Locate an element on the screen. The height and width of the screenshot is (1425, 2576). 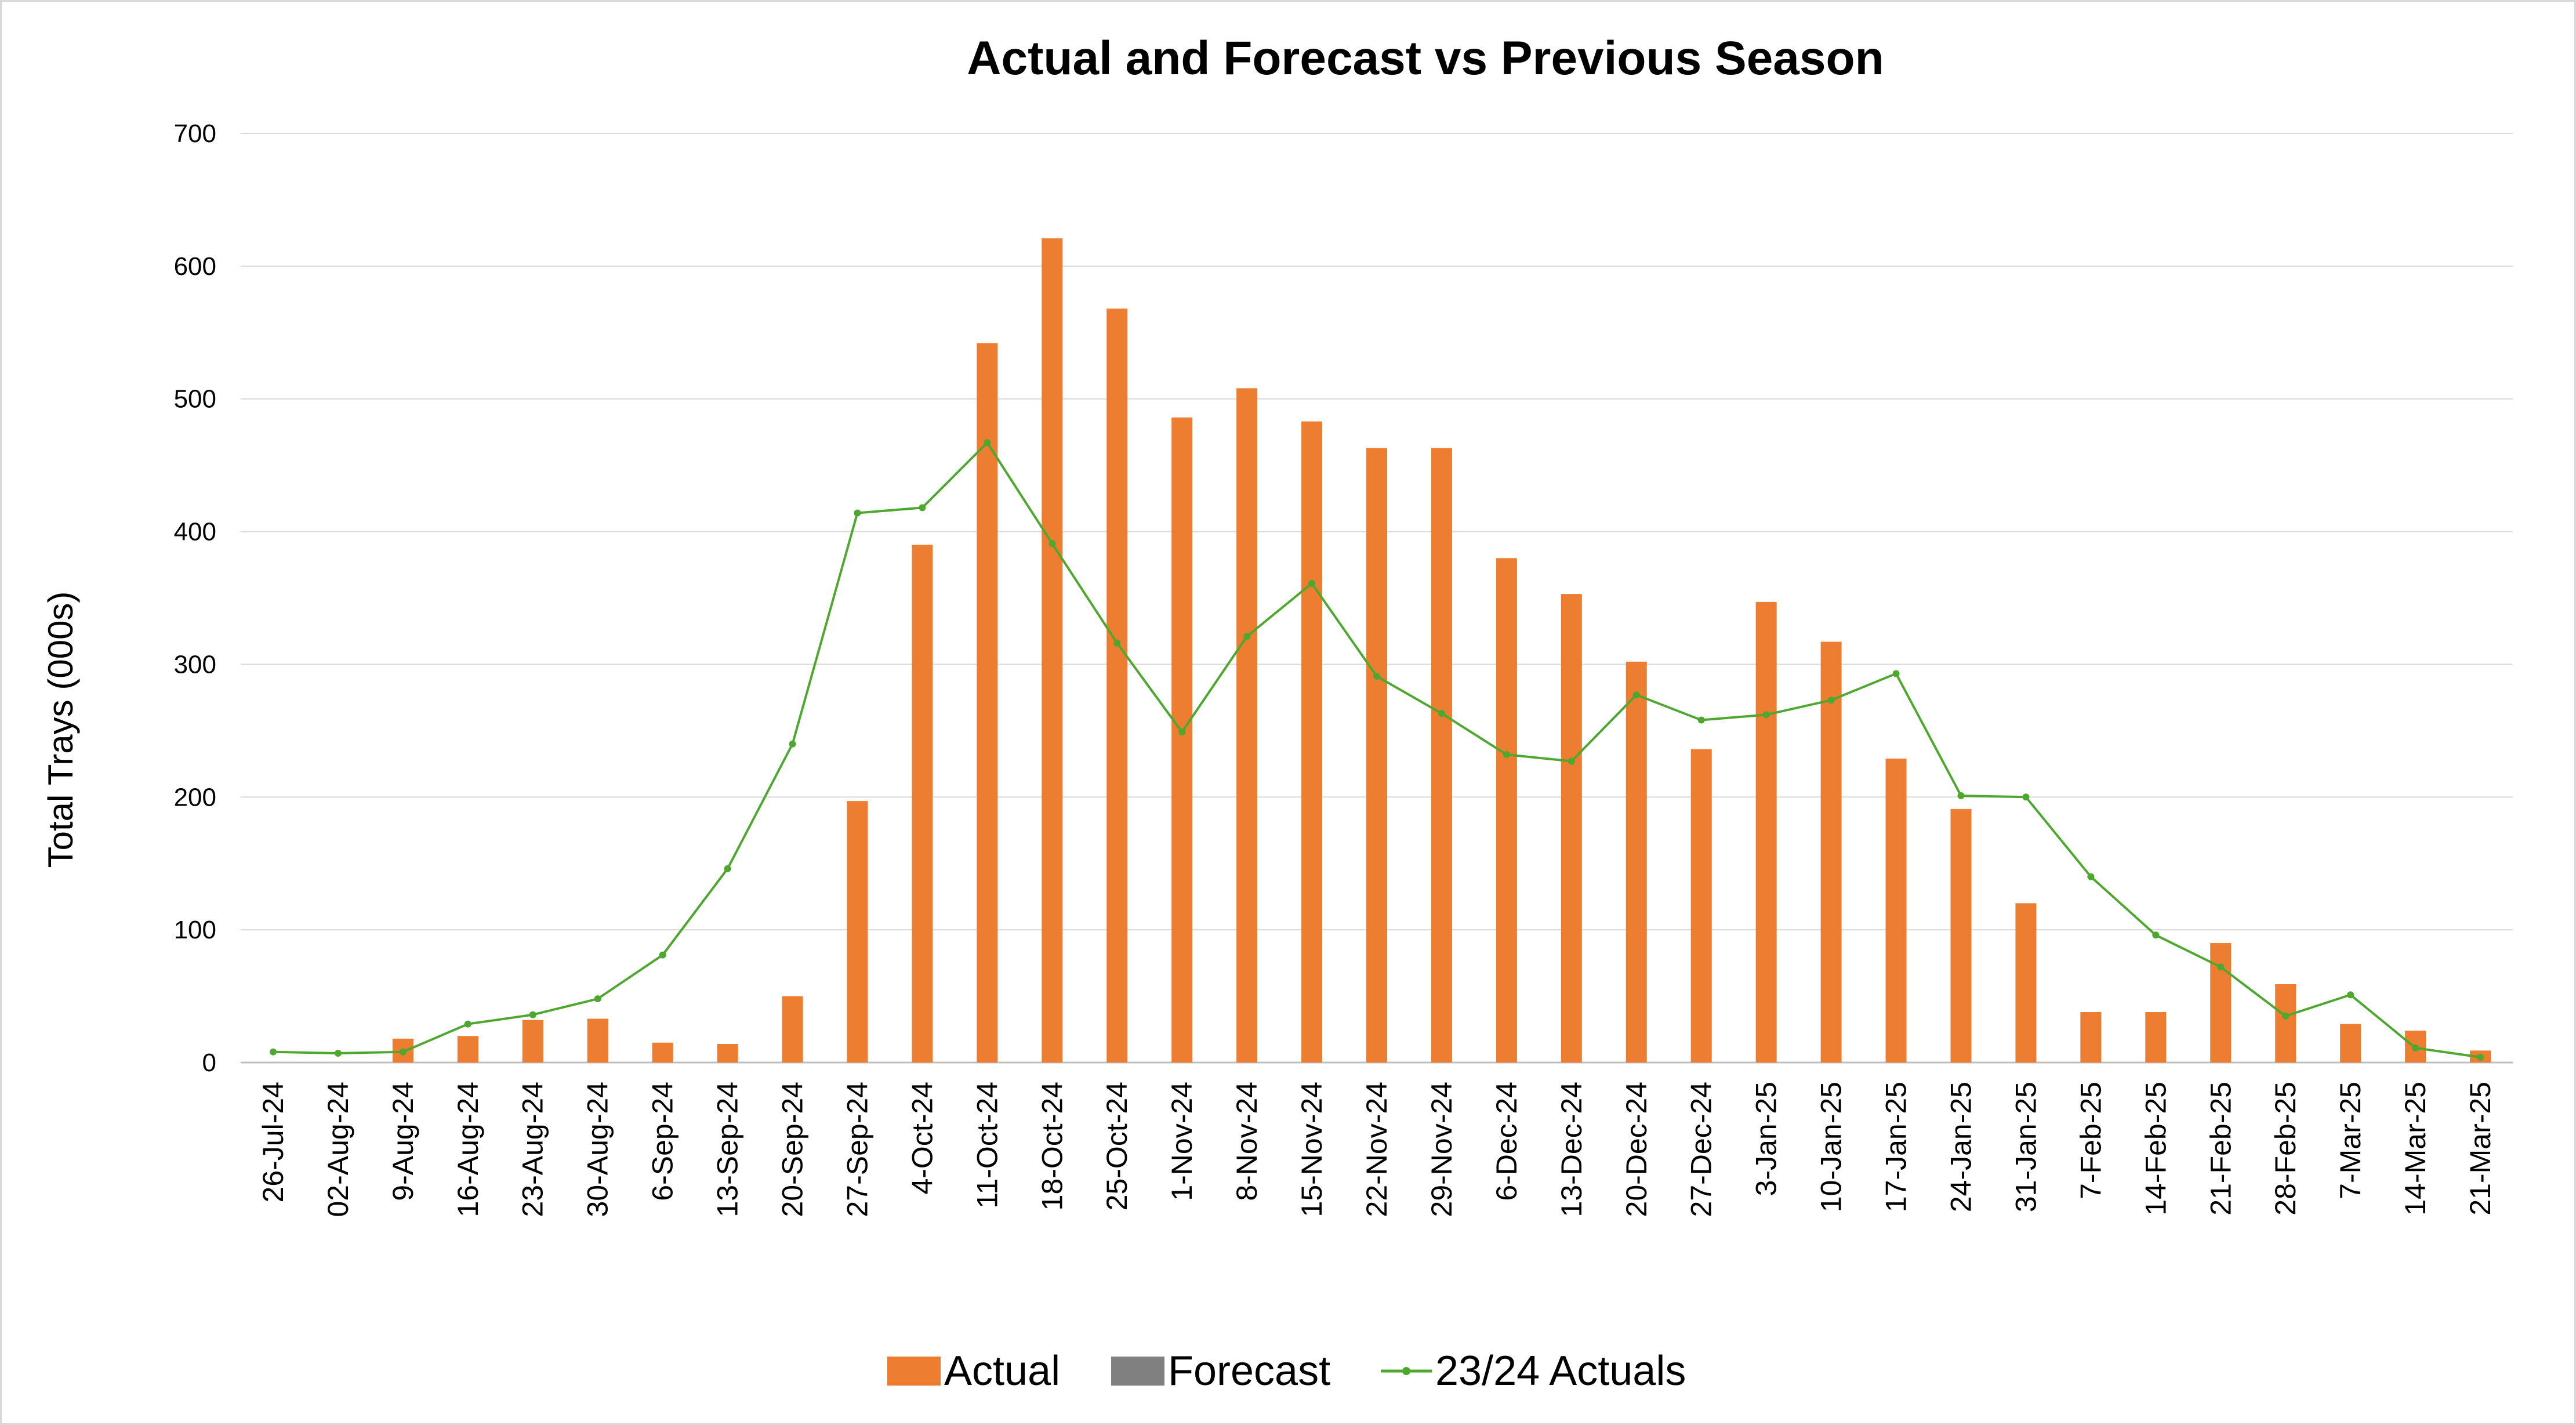
x-tick-label: 27-Sep-24 is located at coordinates (857, 1149).